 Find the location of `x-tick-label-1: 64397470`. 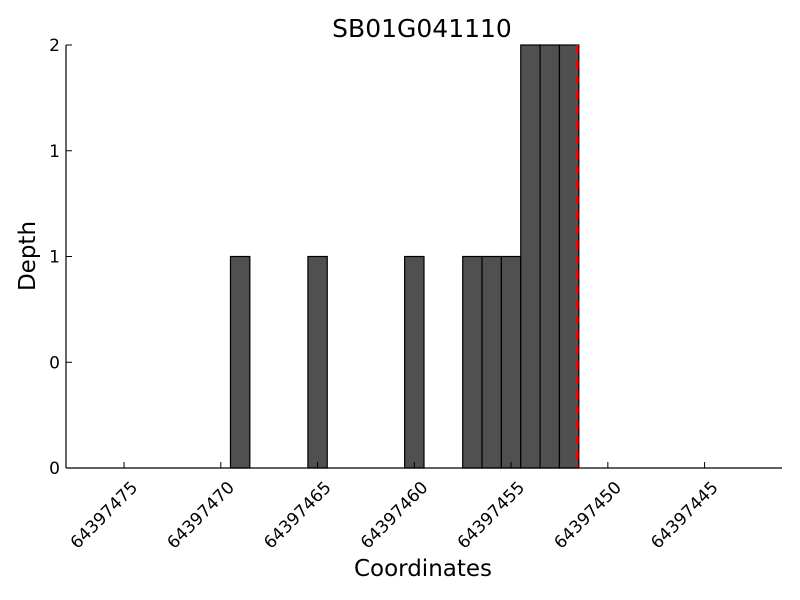

x-tick-label-1: 64397470 is located at coordinates (201, 515).